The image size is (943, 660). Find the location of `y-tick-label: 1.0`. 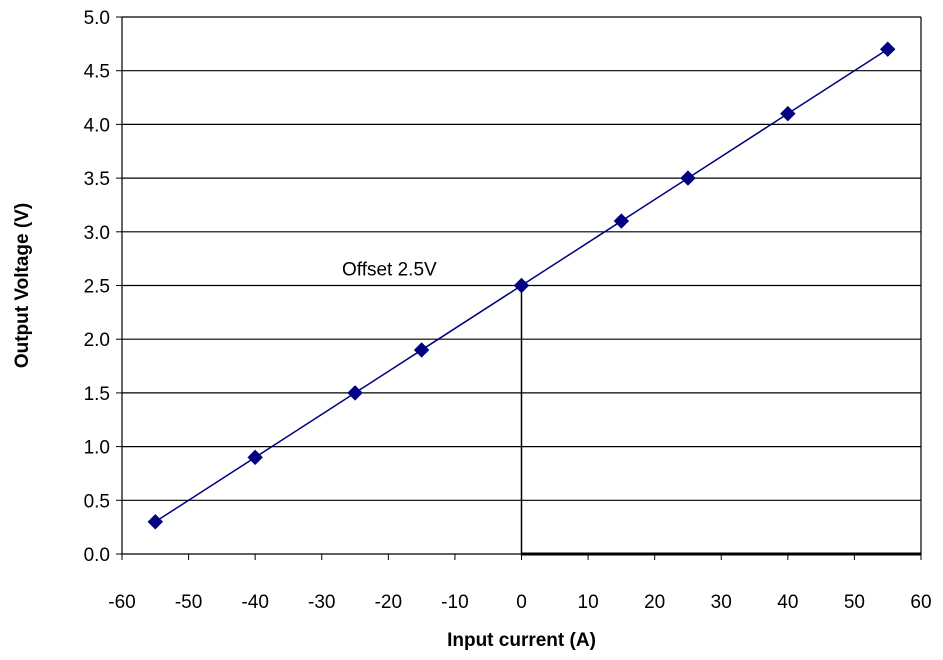

y-tick-label: 1.0 is located at coordinates (97, 448).